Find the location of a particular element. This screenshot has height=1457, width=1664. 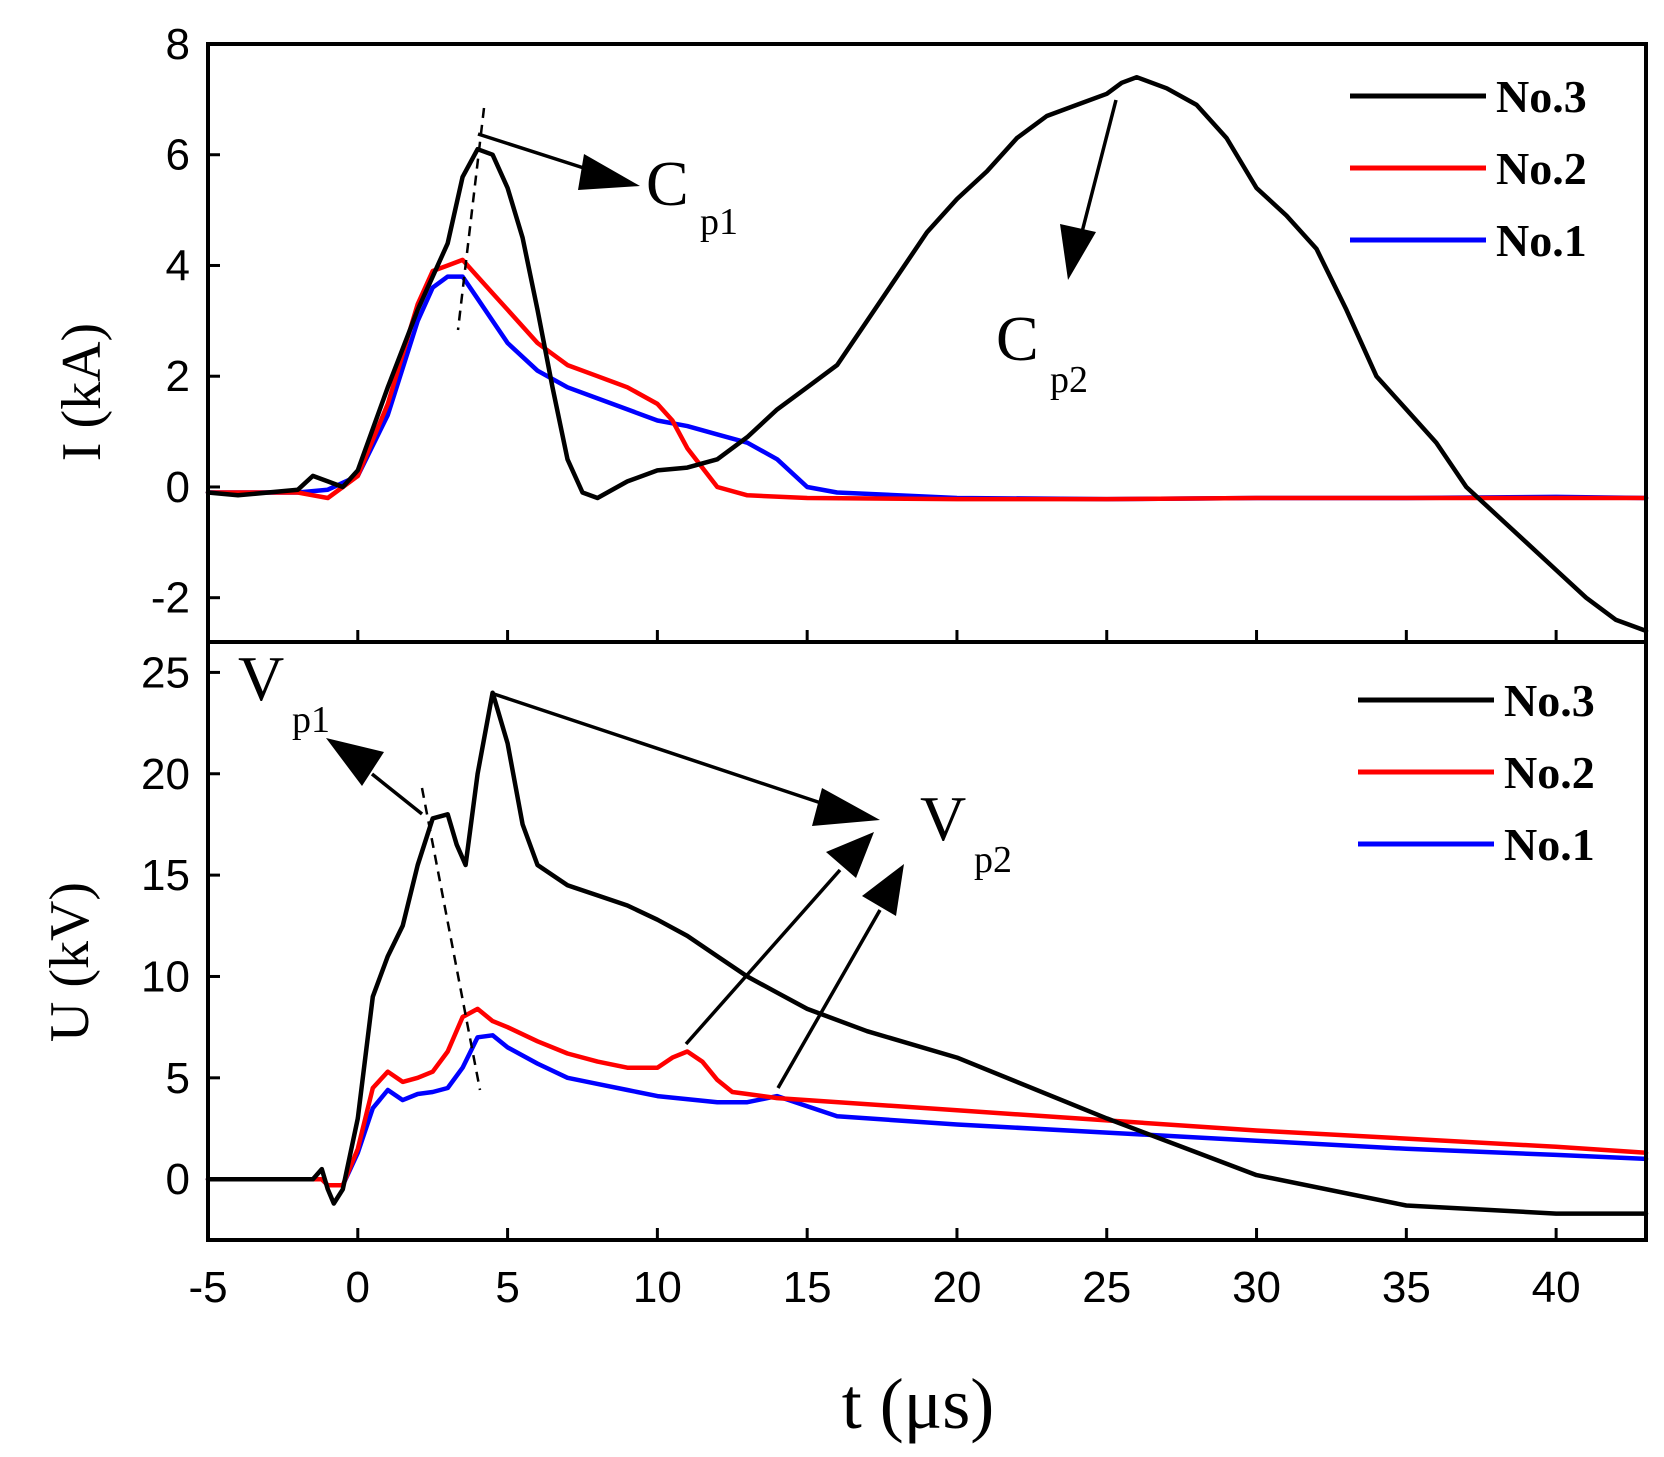

voltage-legend: No.3 No.2 No.1 is located at coordinates (1476, 772).